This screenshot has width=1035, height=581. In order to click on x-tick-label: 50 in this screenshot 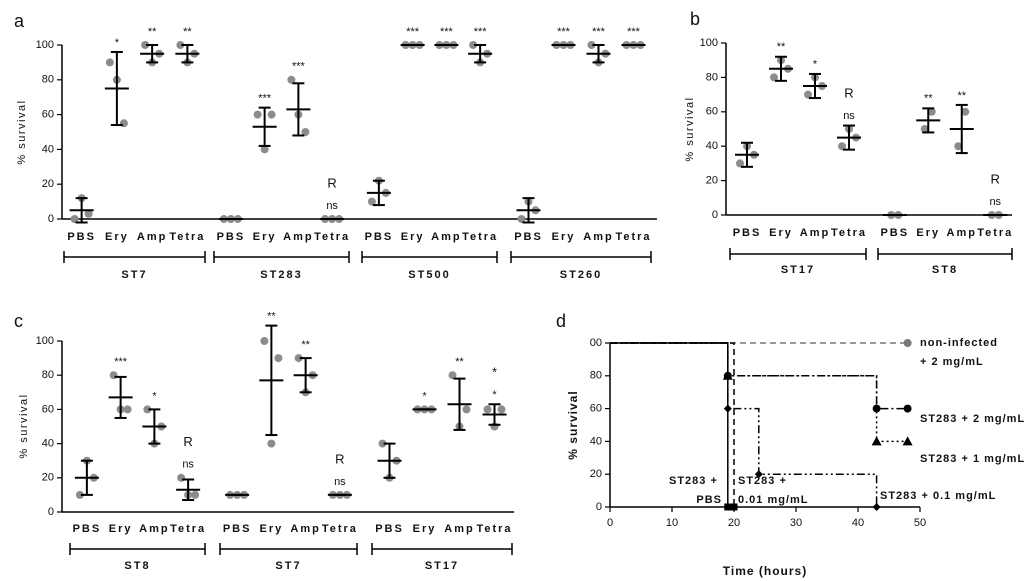, I will do `click(920, 523)`.